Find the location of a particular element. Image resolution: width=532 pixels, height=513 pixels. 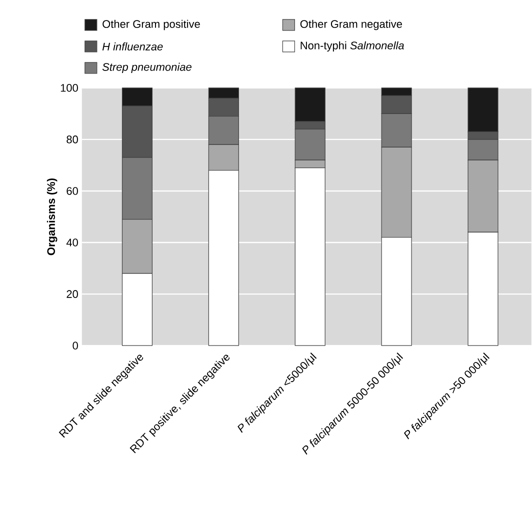

y-tick-label: 0 is located at coordinates (75, 346).